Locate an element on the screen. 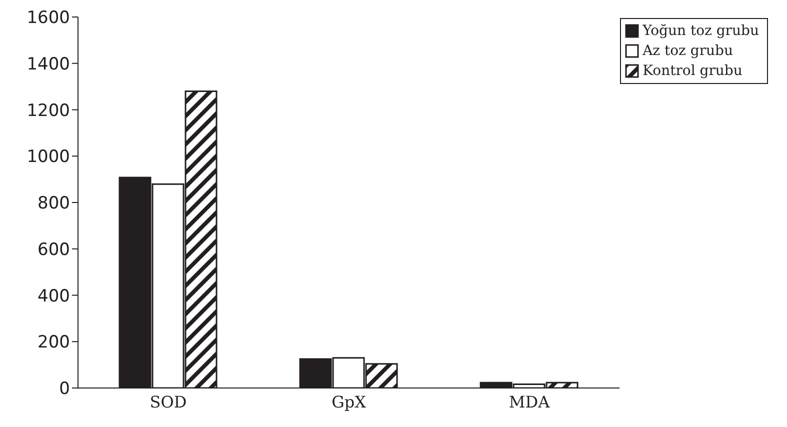 The image size is (787, 427). x-tick-label: GpX is located at coordinates (349, 402).